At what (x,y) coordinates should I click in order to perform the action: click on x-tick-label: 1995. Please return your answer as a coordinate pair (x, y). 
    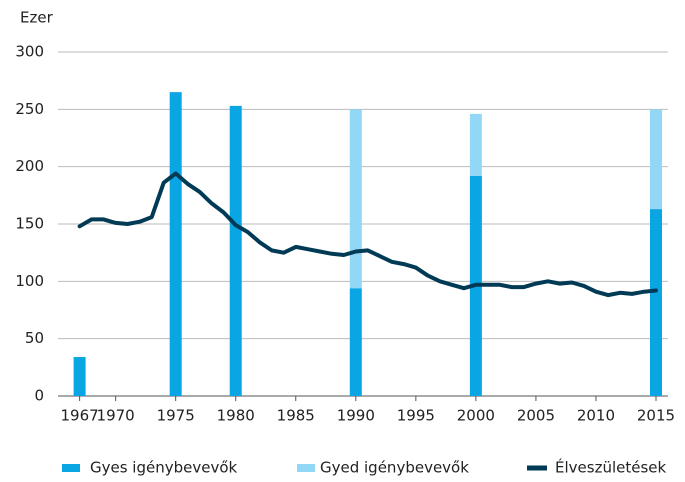
    Looking at the image, I should click on (416, 416).